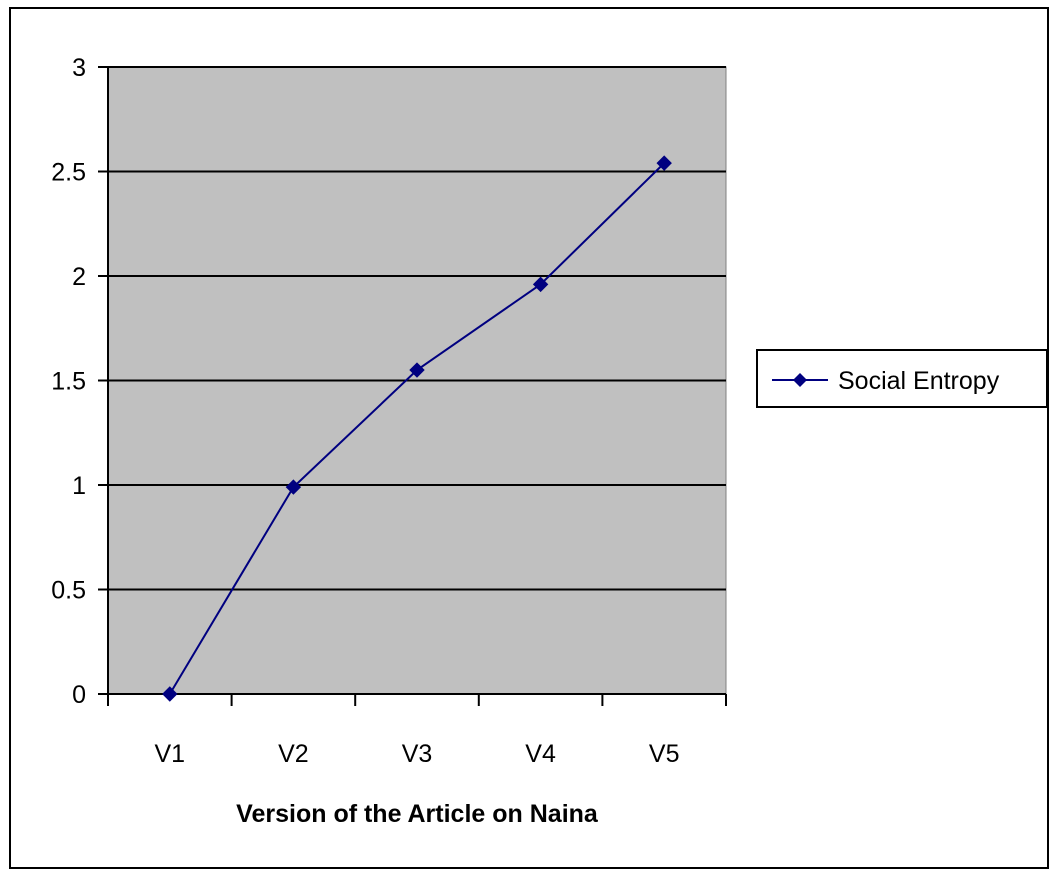 The height and width of the screenshot is (871, 1051). Describe the element at coordinates (293, 754) in the screenshot. I see `x-tick-label: V2` at that location.